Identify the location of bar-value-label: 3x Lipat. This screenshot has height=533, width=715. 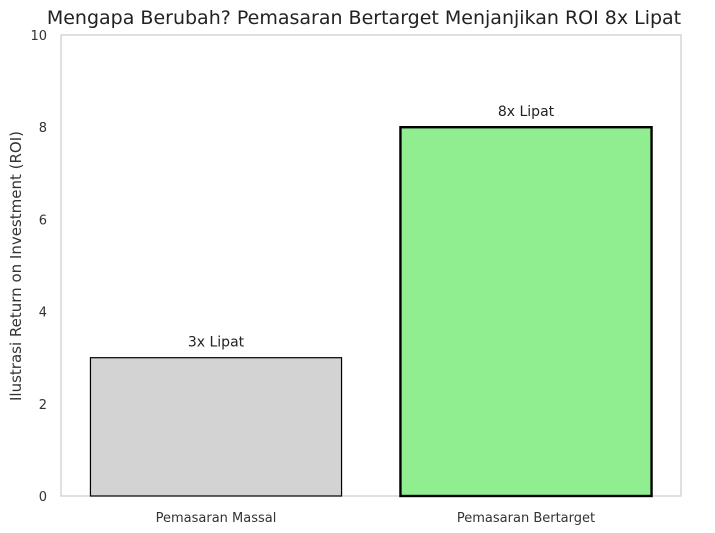
(216, 343).